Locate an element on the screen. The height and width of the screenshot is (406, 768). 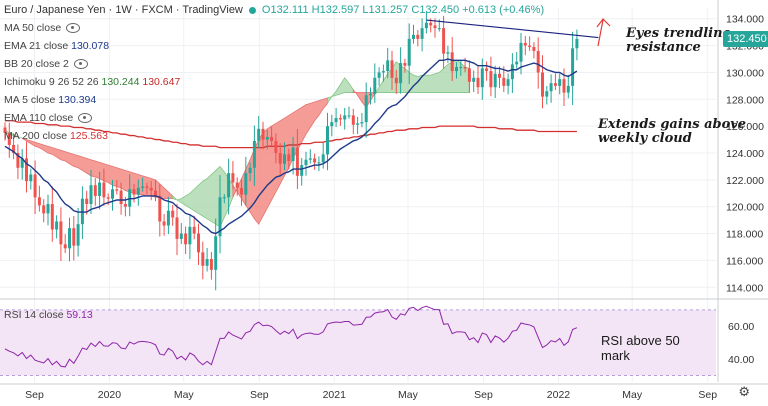
open-value: O132.111 is located at coordinates (285, 10).